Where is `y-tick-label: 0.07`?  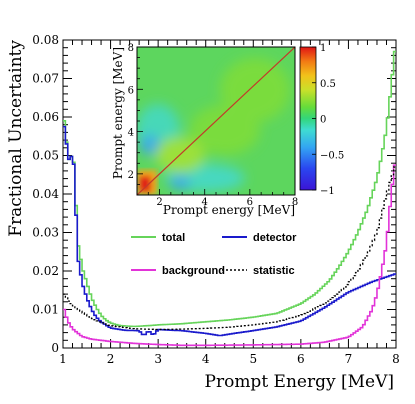
y-tick-label: 0.07 is located at coordinates (45, 79).